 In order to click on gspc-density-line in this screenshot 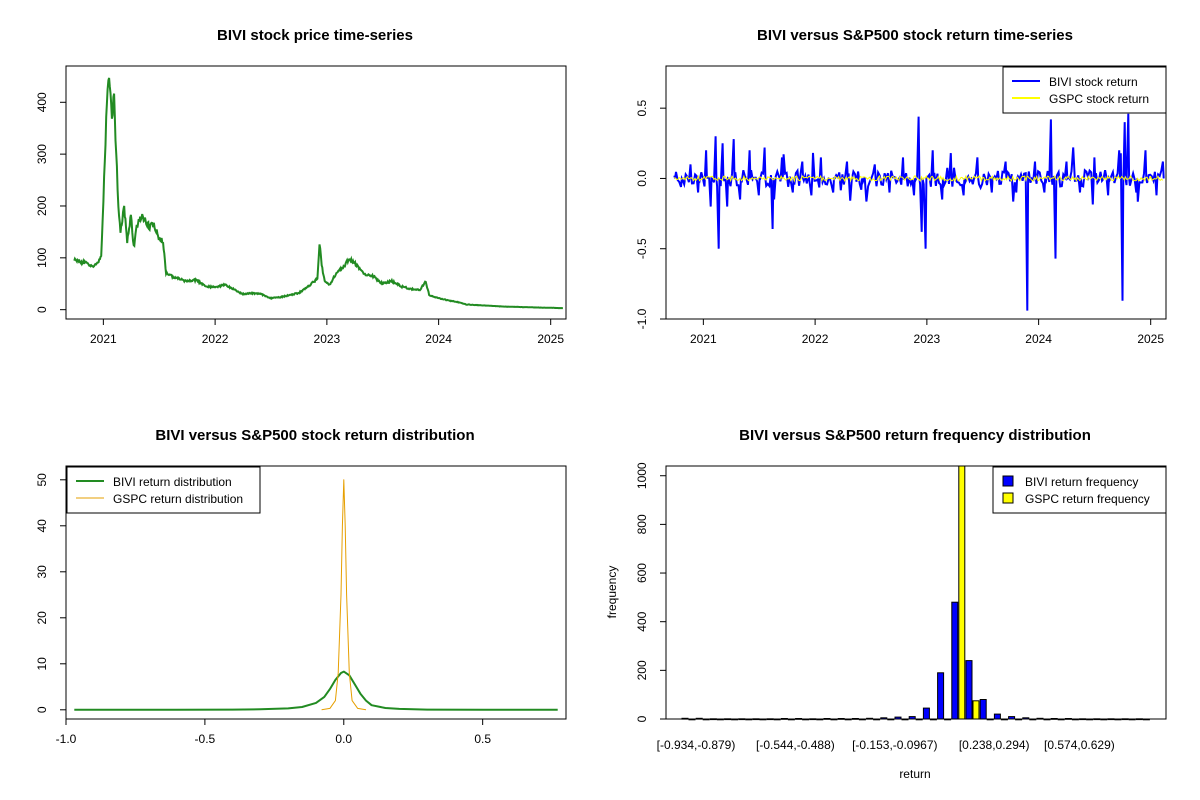, I will do `click(344, 595)`.